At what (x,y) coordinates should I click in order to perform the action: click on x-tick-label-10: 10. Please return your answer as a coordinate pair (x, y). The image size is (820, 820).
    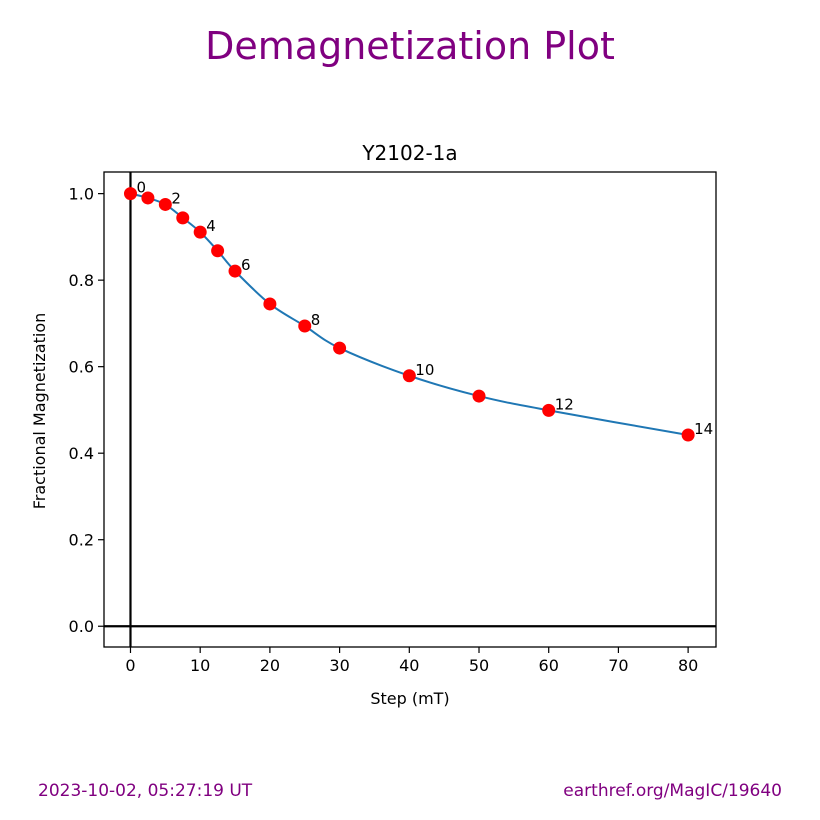
    Looking at the image, I should click on (200, 665).